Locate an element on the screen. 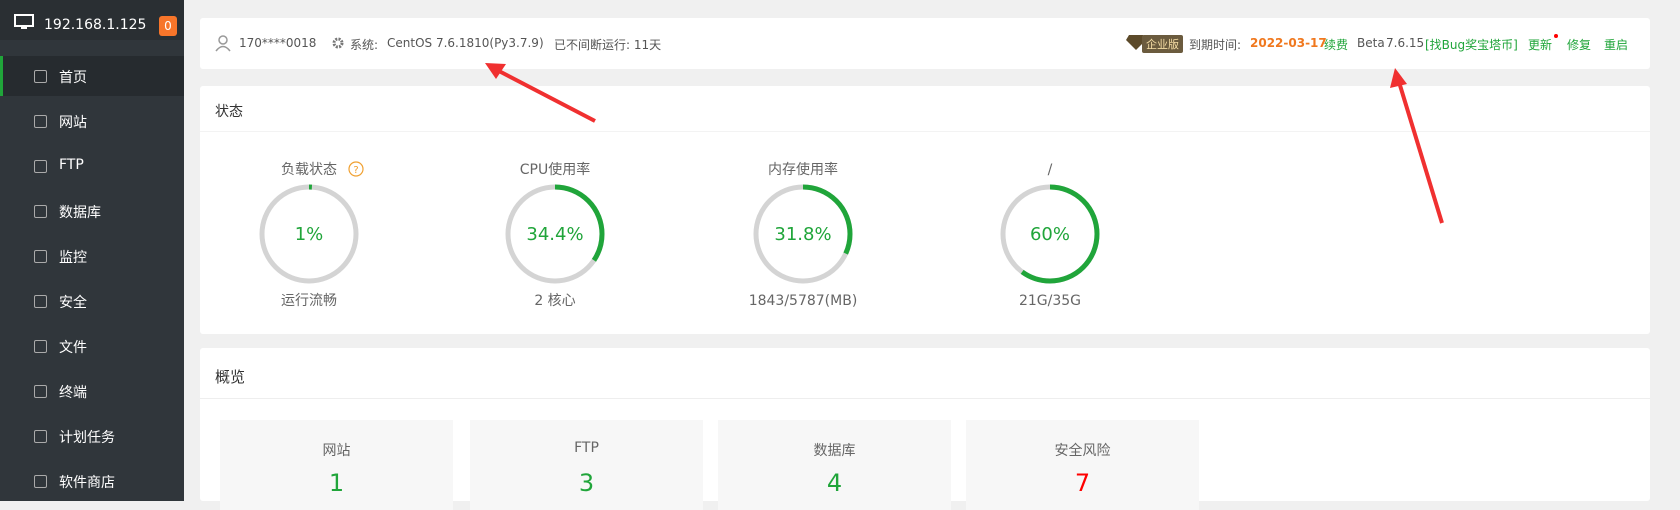 This screenshot has height=510, width=1680. help-icon is located at coordinates (356, 169).